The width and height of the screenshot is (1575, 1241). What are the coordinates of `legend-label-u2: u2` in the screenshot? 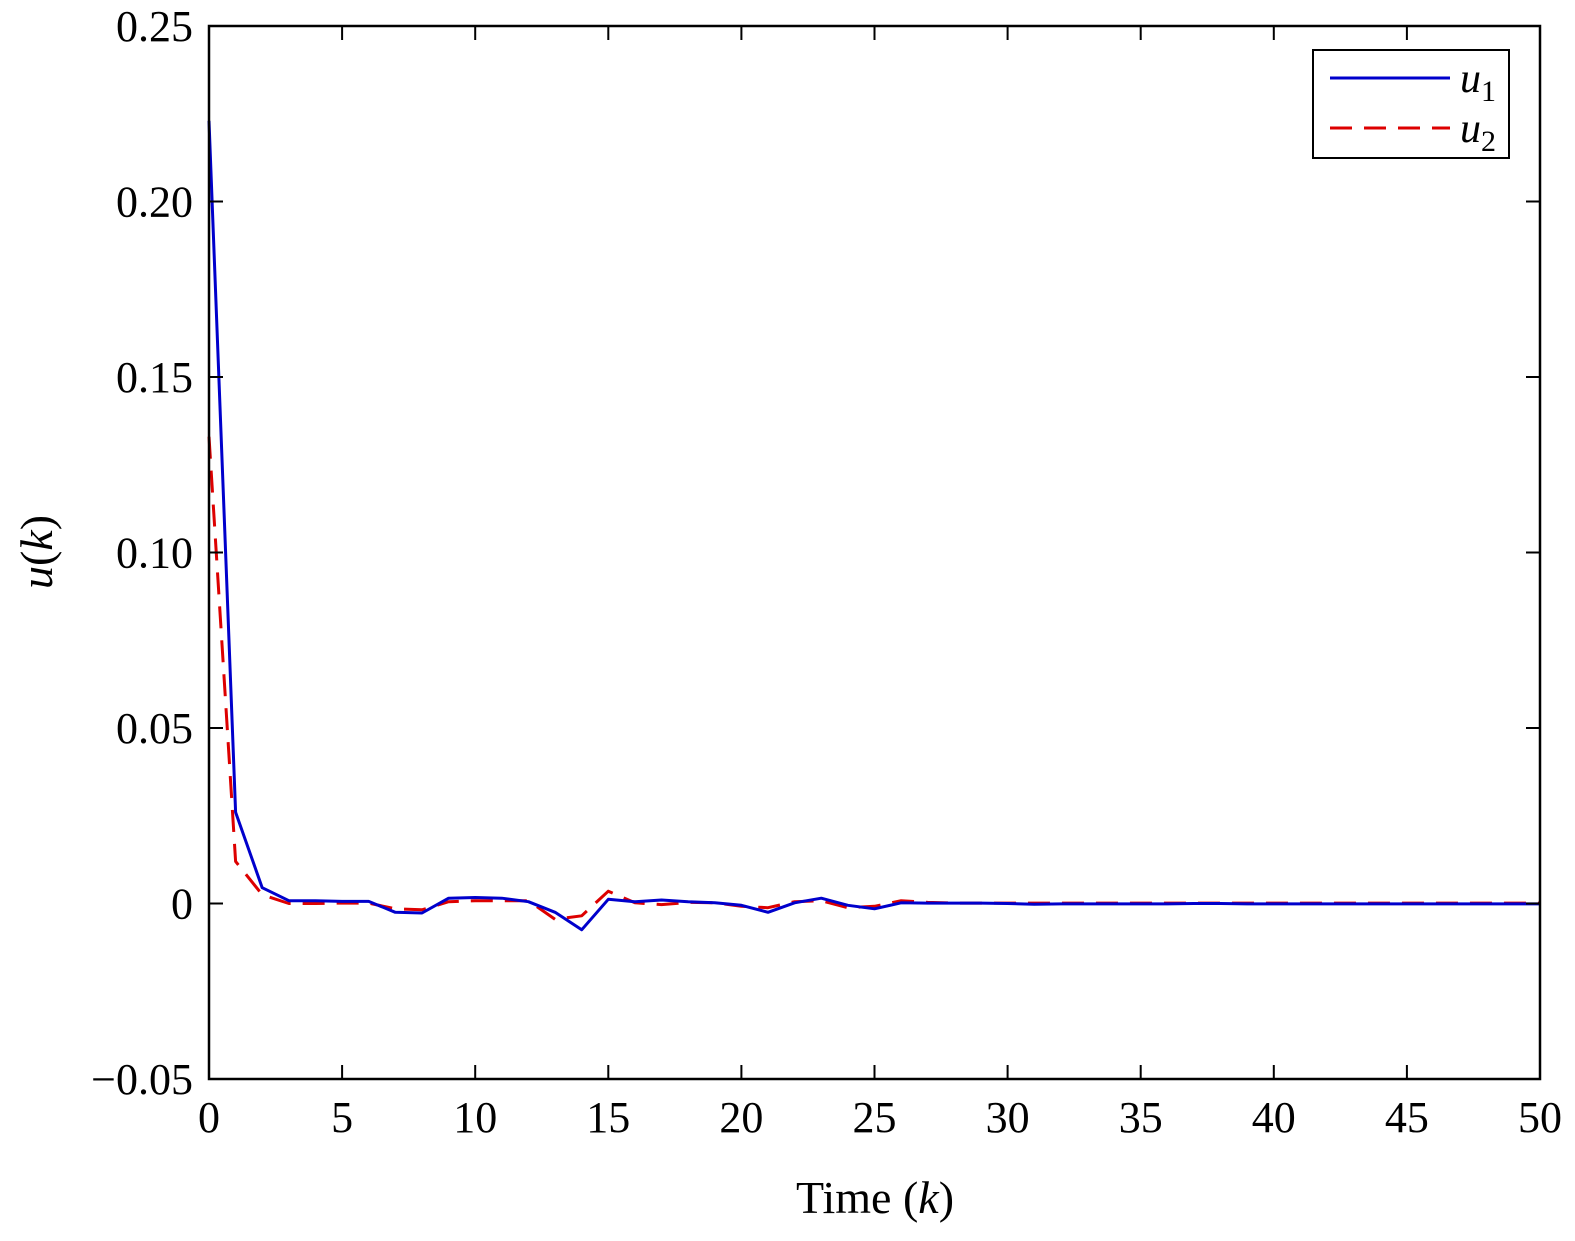 It's located at (1478, 132).